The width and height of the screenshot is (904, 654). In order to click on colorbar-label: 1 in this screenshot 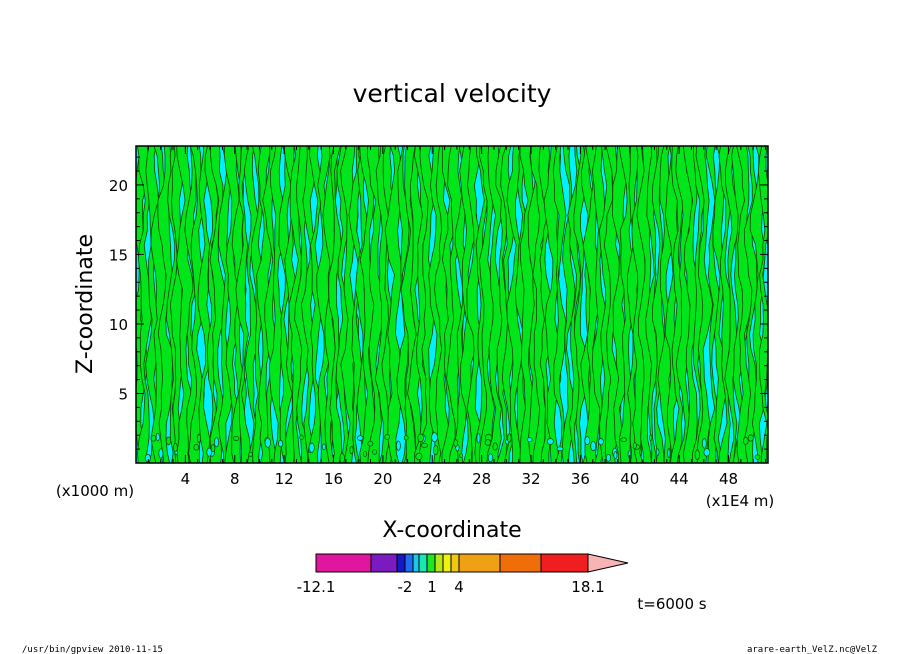, I will do `click(432, 587)`.